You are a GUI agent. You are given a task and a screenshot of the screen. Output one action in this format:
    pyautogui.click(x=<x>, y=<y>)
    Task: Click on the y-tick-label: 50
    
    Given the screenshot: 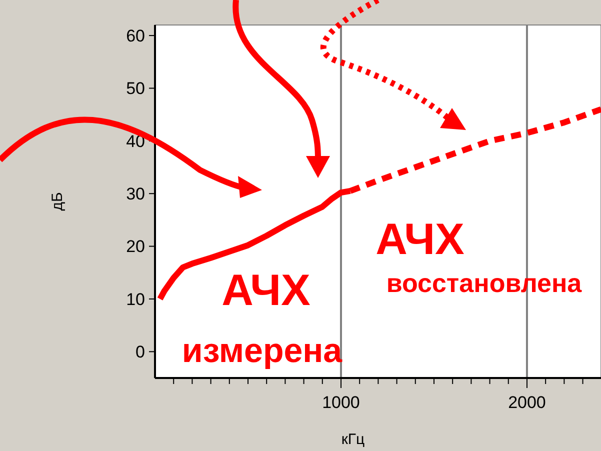 What is the action you would take?
    pyautogui.click(x=135, y=88)
    